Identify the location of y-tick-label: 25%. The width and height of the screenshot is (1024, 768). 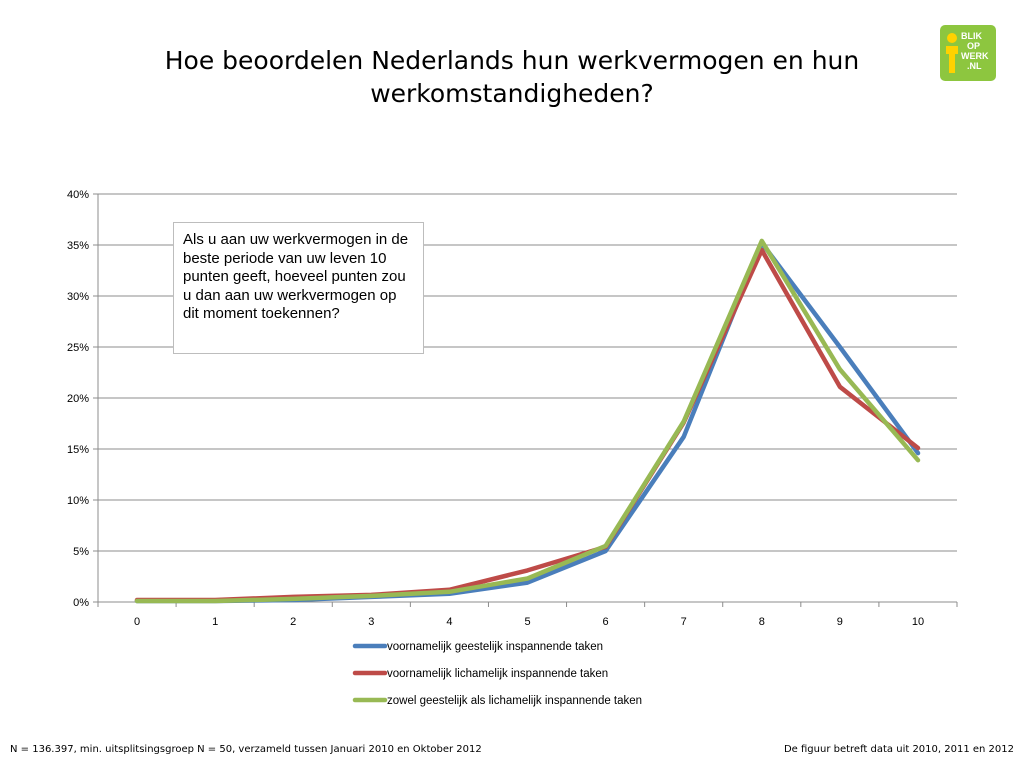
(78, 348).